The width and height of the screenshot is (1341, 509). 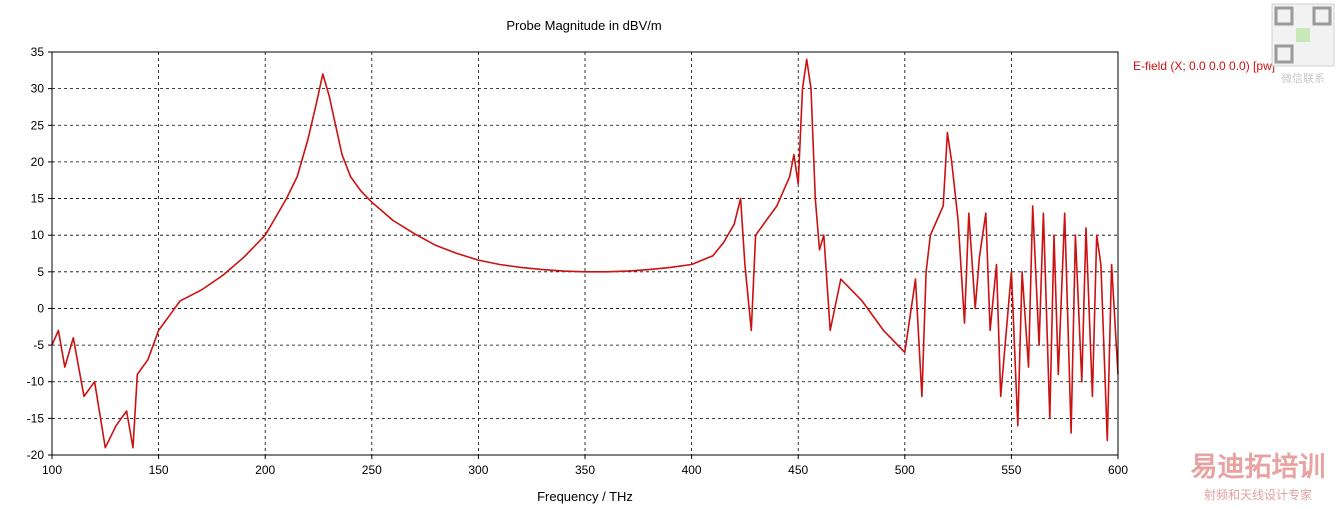 What do you see at coordinates (1258, 494) in the screenshot?
I see `brand-tagline: 射频和天线设计专家` at bounding box center [1258, 494].